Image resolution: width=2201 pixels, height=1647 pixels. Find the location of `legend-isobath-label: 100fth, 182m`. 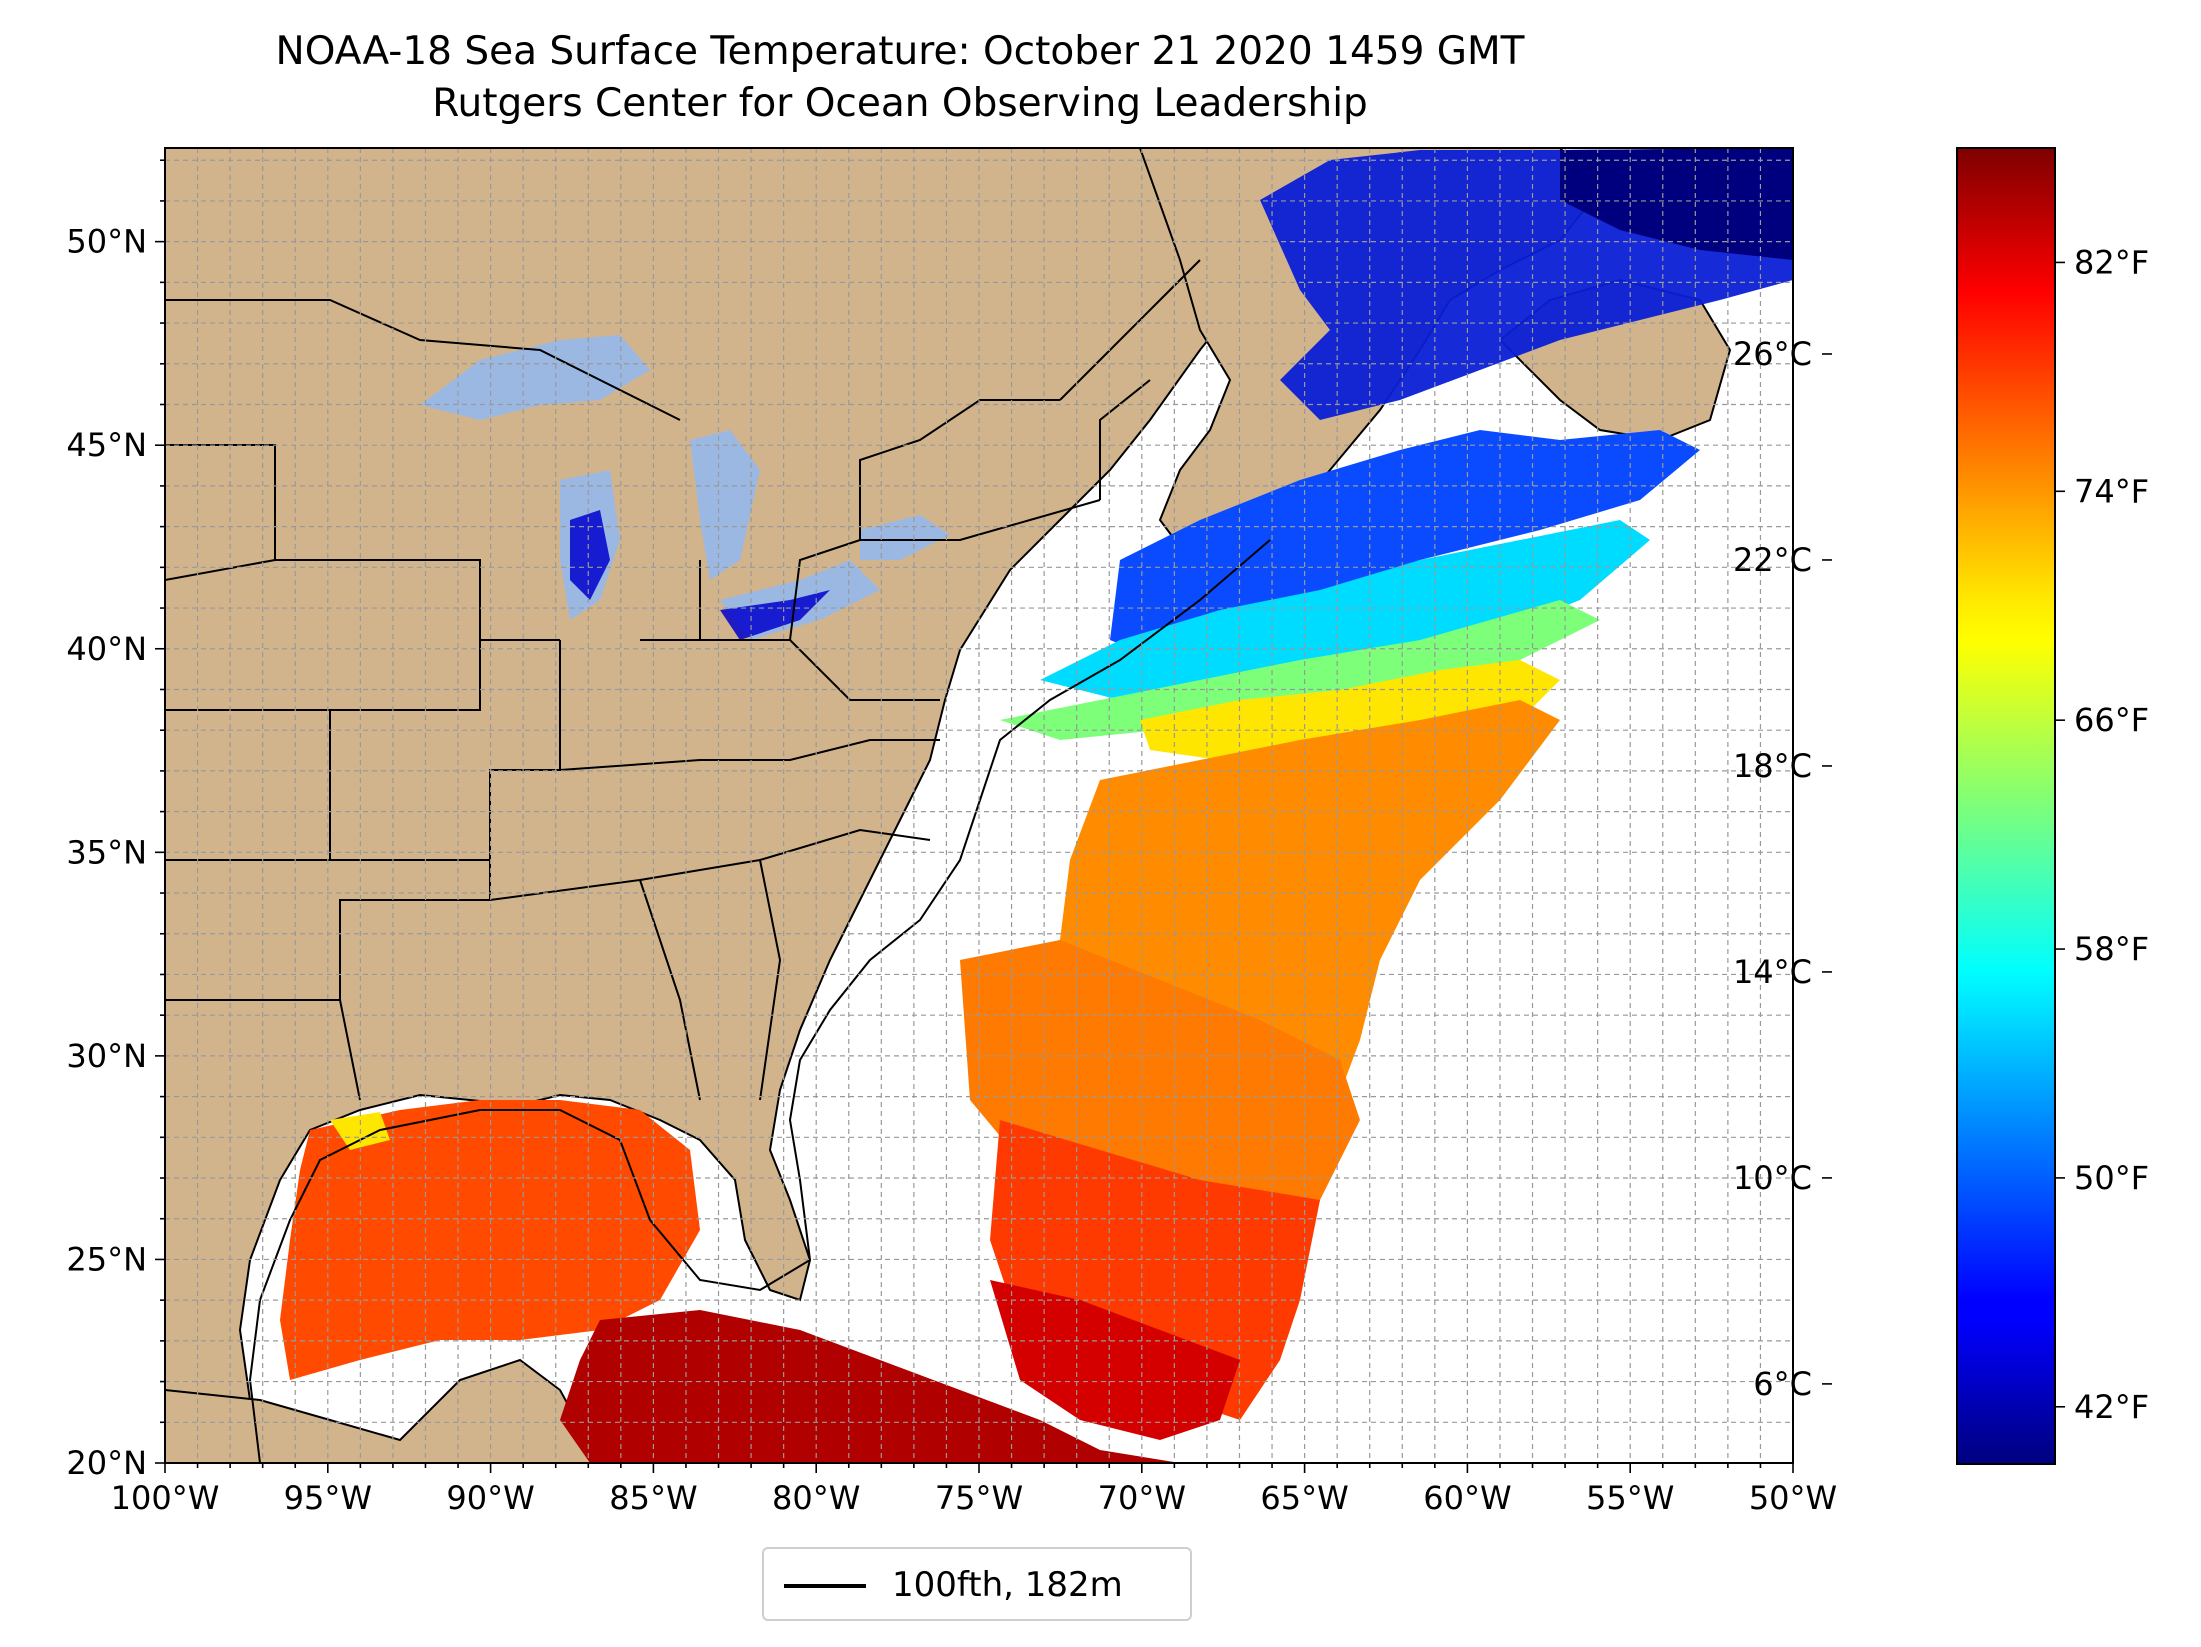

legend-isobath-label: 100fth, 182m is located at coordinates (1007, 1585).